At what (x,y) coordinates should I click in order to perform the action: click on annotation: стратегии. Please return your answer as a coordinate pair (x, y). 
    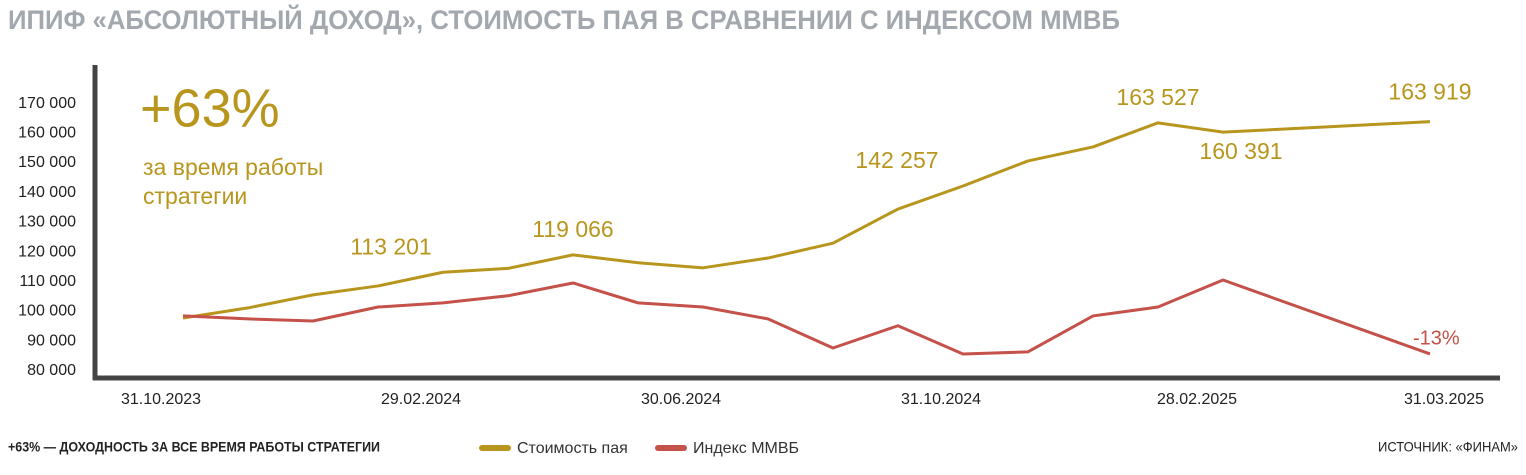
    Looking at the image, I should click on (195, 196).